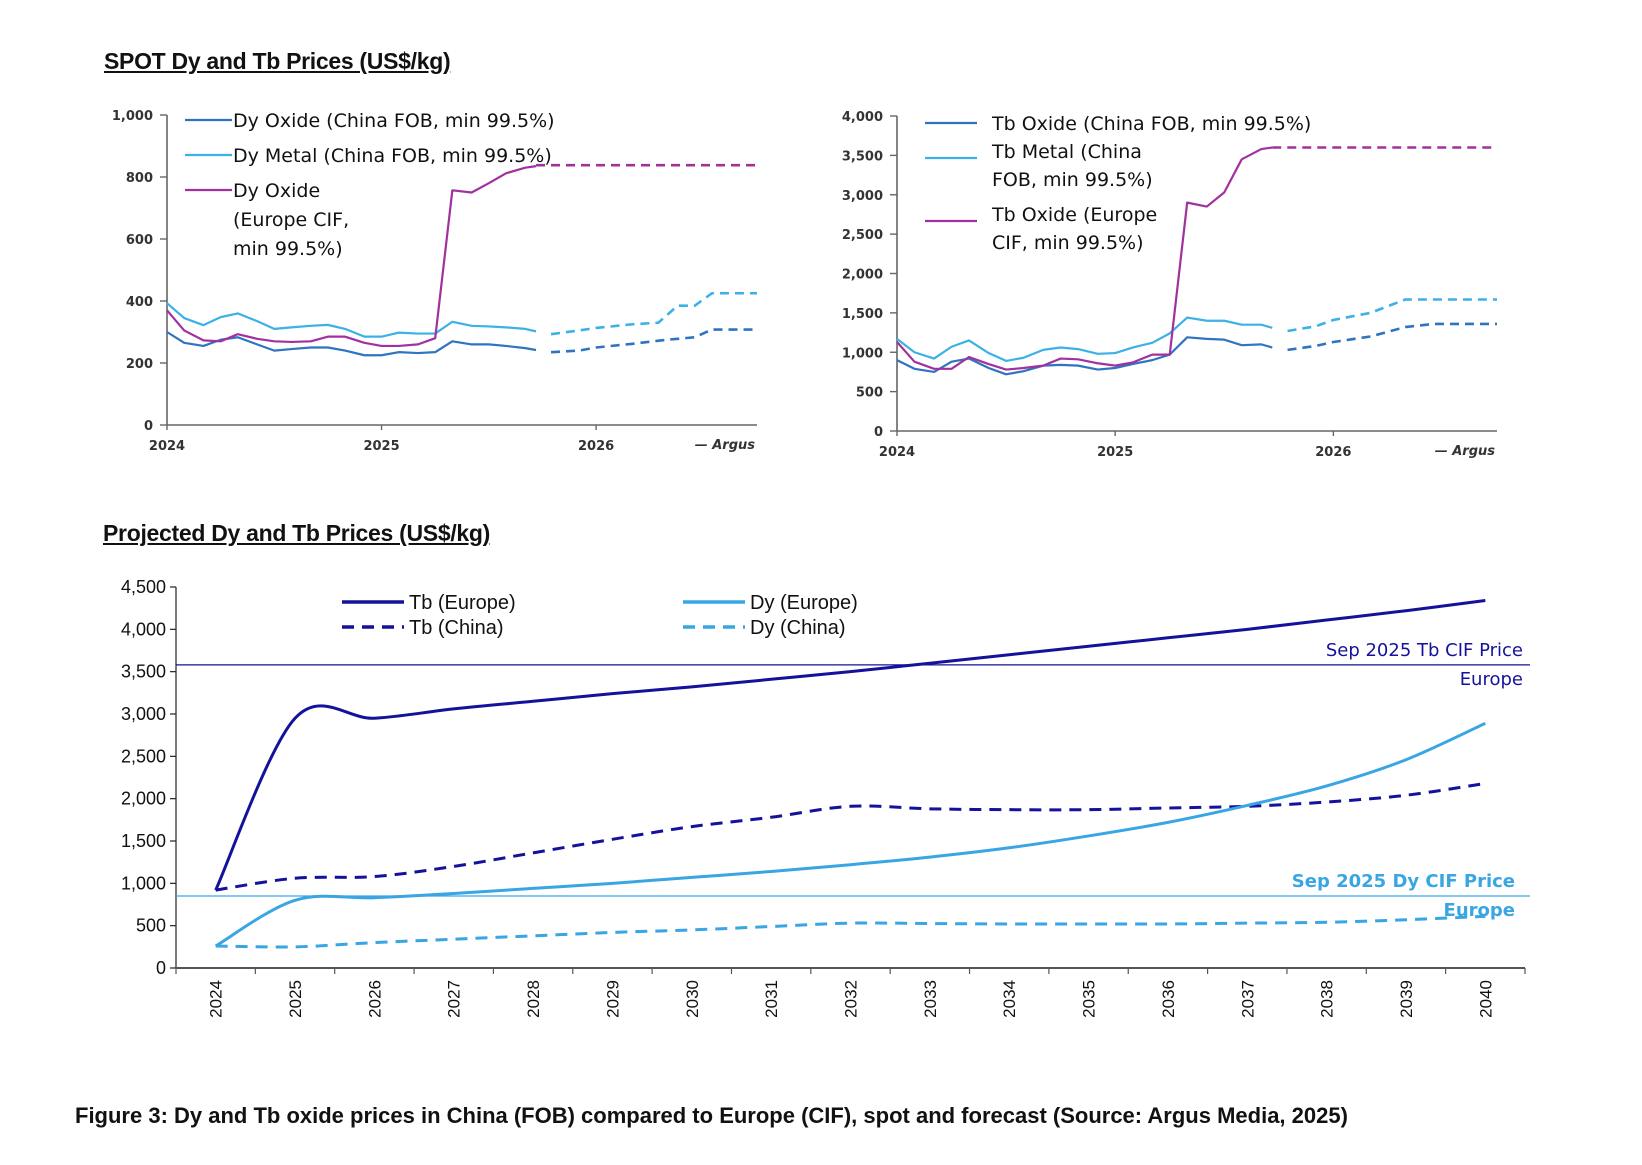 The height and width of the screenshot is (1165, 1642). Describe the element at coordinates (612, 999) in the screenshot. I see `x-tick-label: 2029` at that location.